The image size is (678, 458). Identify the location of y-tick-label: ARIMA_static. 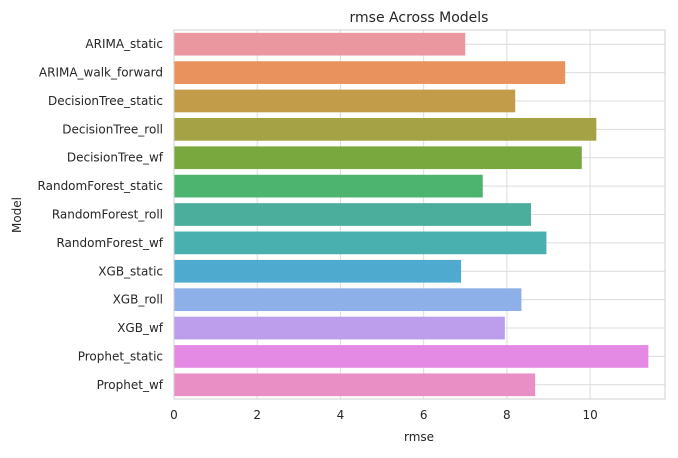
(124, 44).